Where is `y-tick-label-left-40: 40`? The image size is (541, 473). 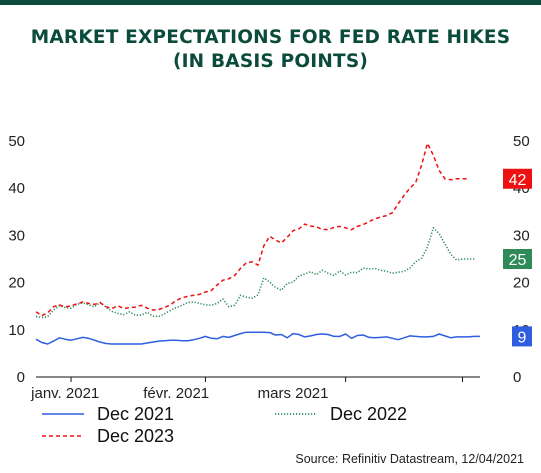
y-tick-label-left-40: 40 is located at coordinates (16, 188).